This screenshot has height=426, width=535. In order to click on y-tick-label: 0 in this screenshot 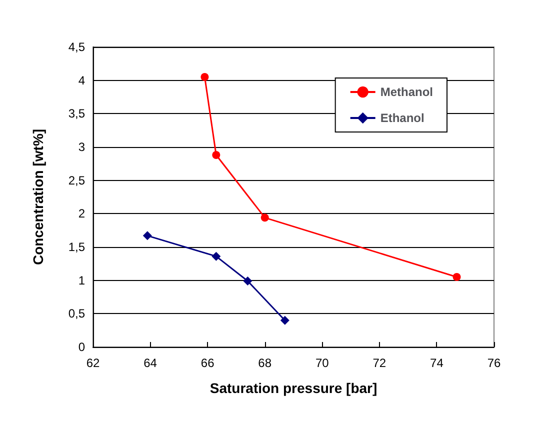, I will do `click(82, 347)`.